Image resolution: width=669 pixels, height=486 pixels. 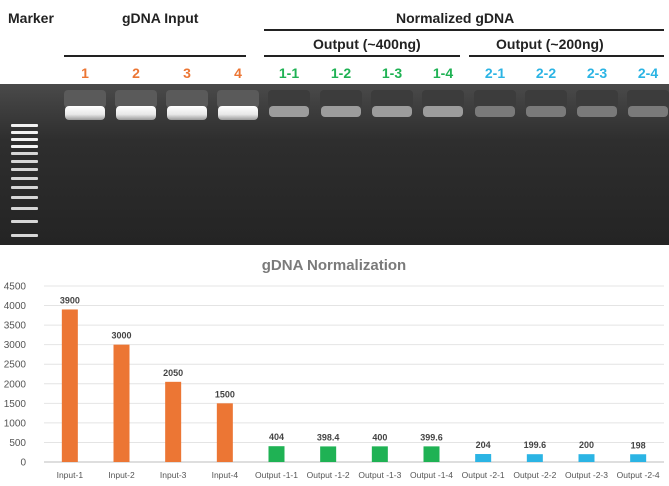 I want to click on gel-bands, so click(x=366, y=105).